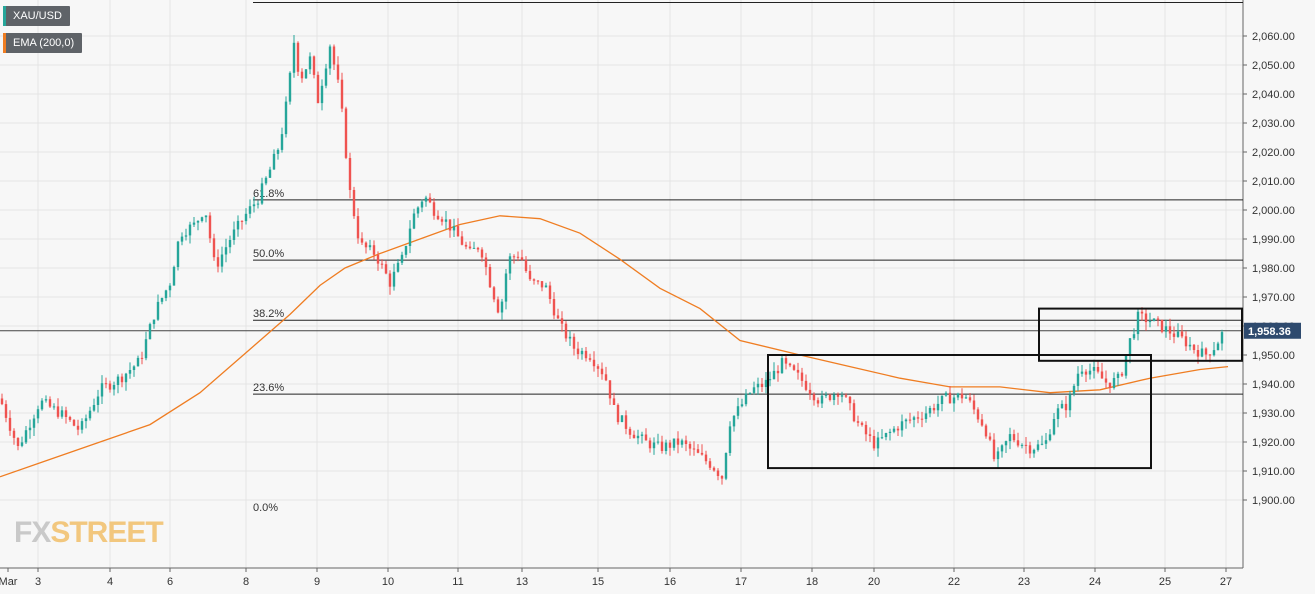  What do you see at coordinates (1024, 582) in the screenshot?
I see `x-tick-label: 23` at bounding box center [1024, 582].